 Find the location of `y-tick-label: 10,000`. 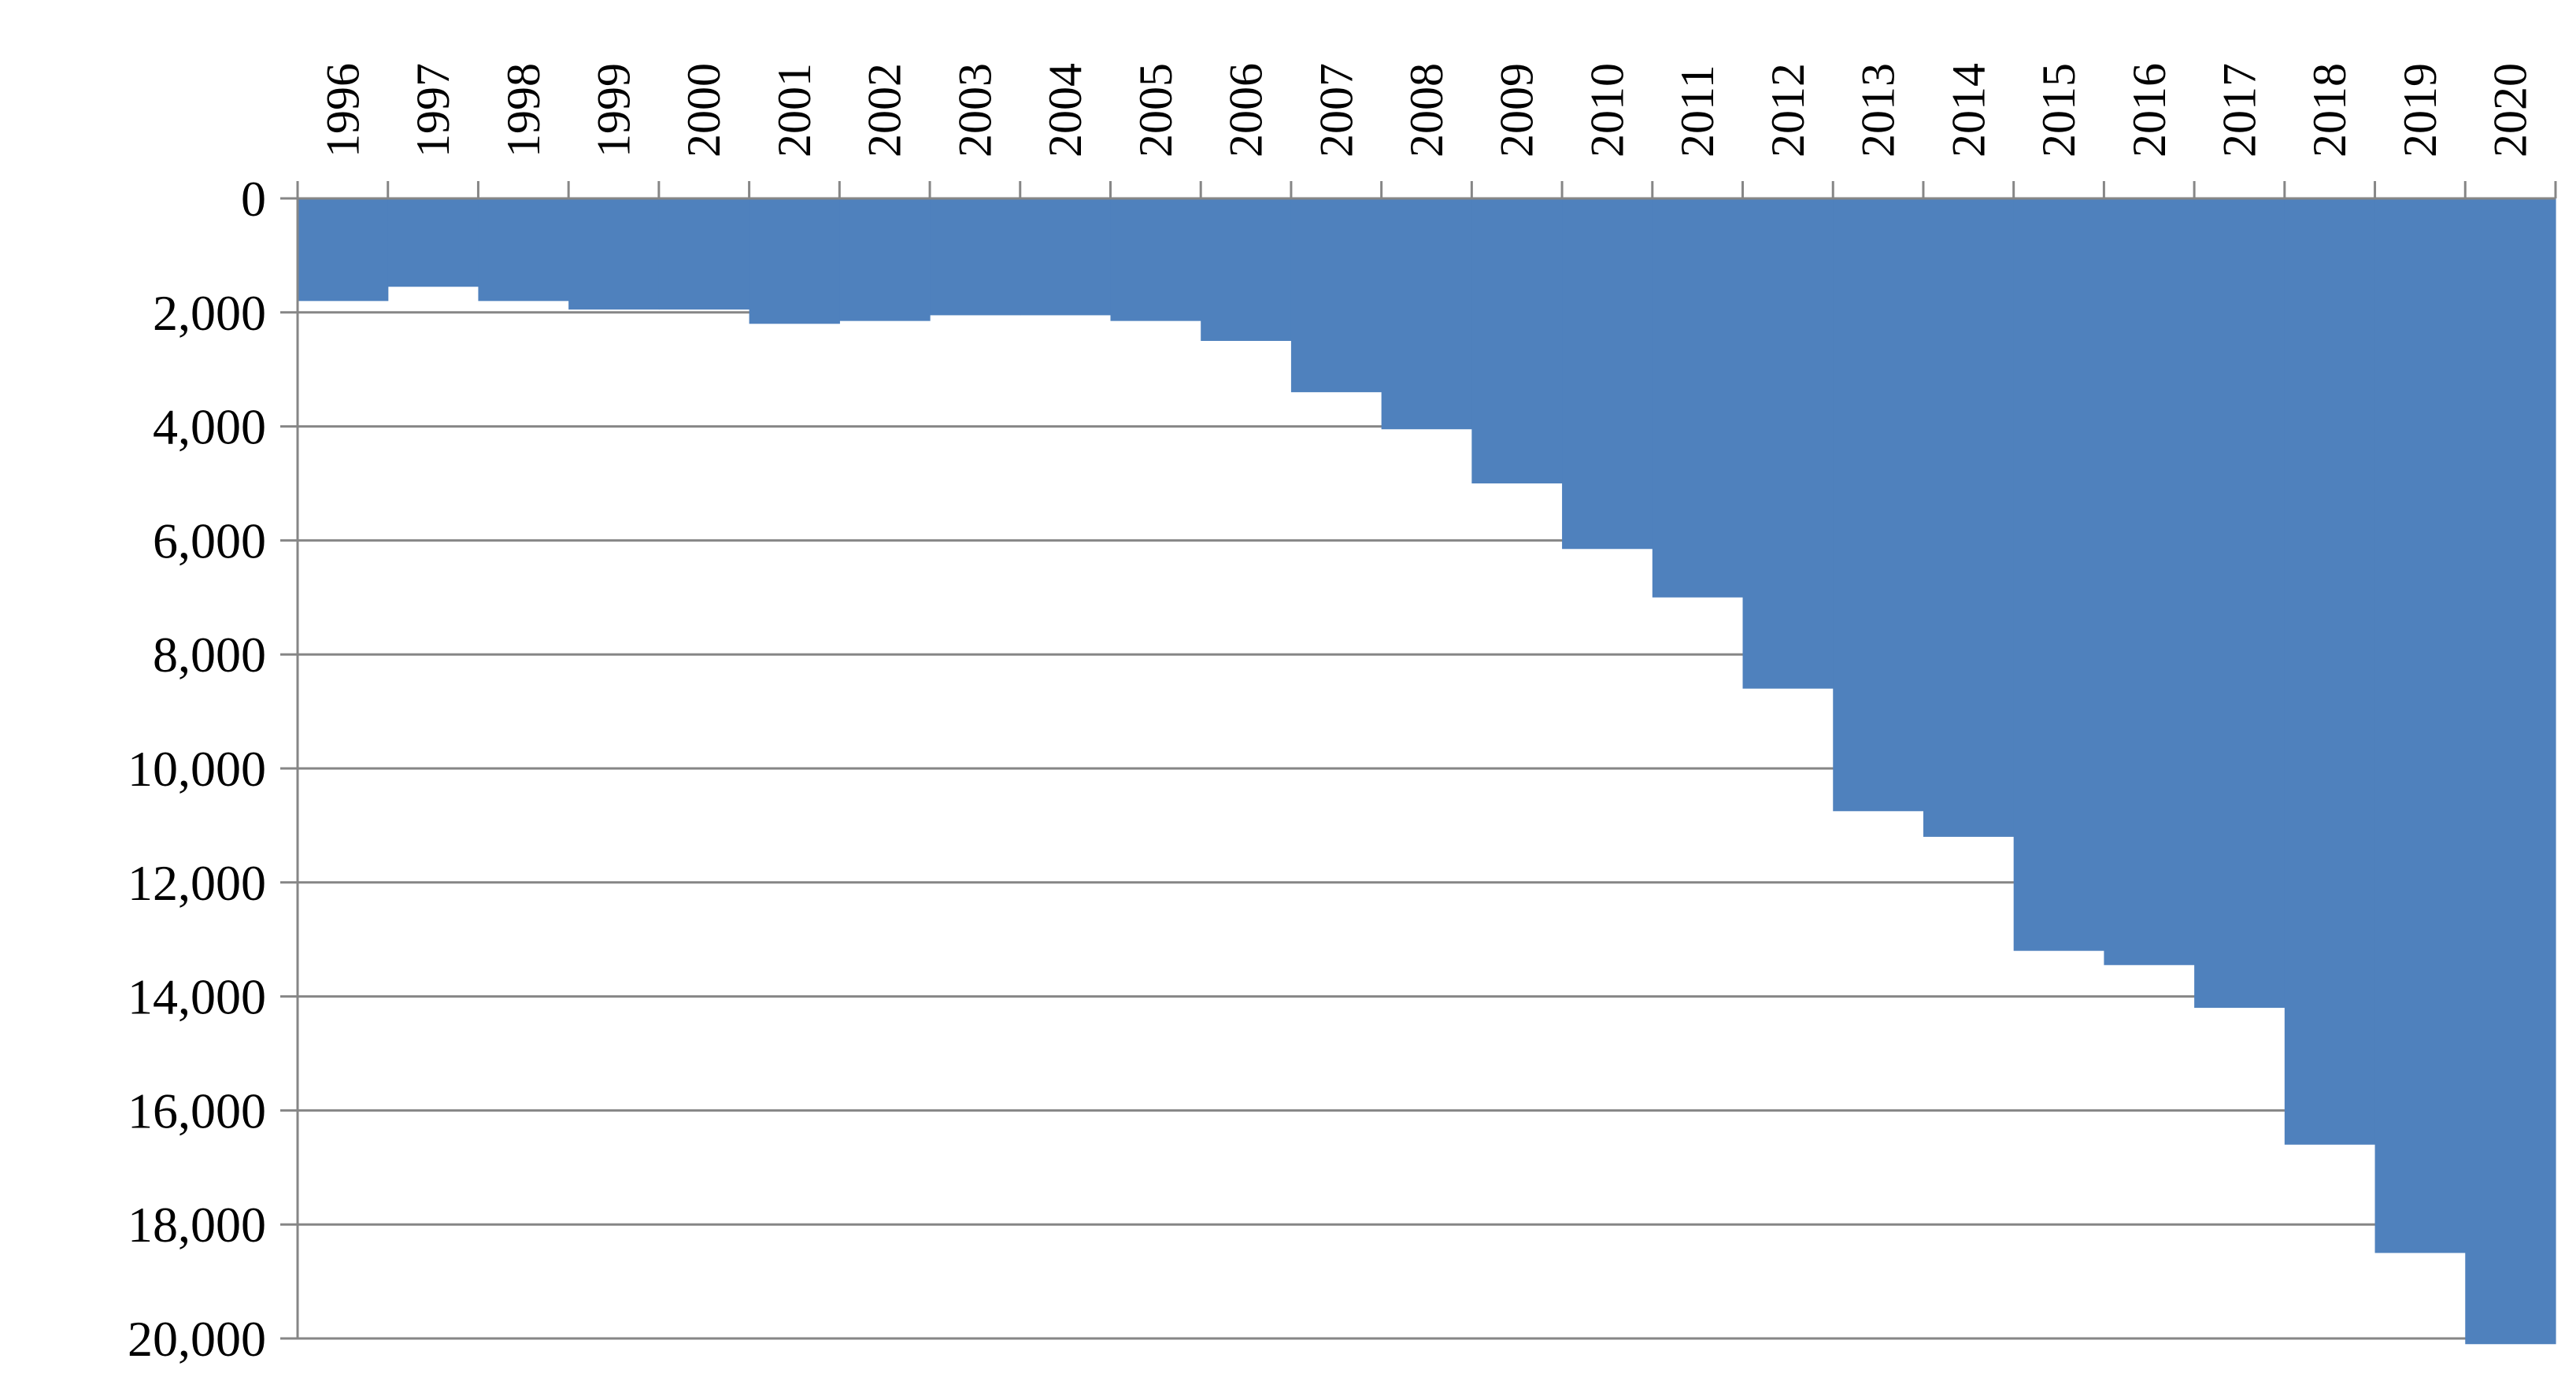

y-tick-label: 10,000 is located at coordinates (197, 769).